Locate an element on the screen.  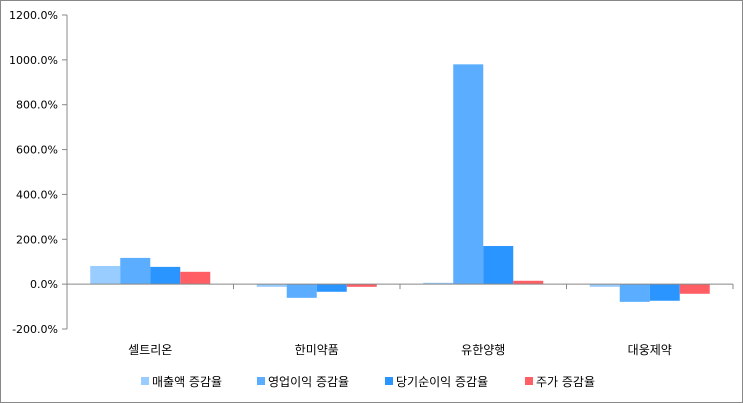
y-tick-label: 800.0% is located at coordinates (37, 105).